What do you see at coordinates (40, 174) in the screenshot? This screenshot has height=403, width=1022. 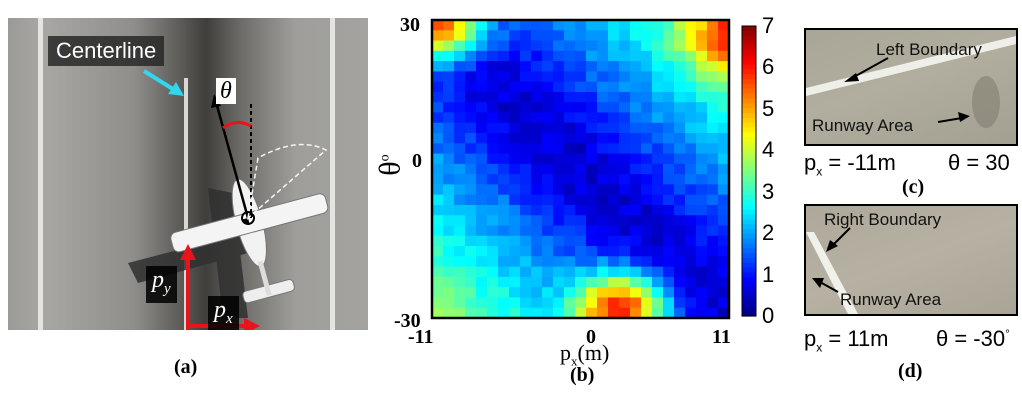 I see `runway-edge-line-left` at bounding box center [40, 174].